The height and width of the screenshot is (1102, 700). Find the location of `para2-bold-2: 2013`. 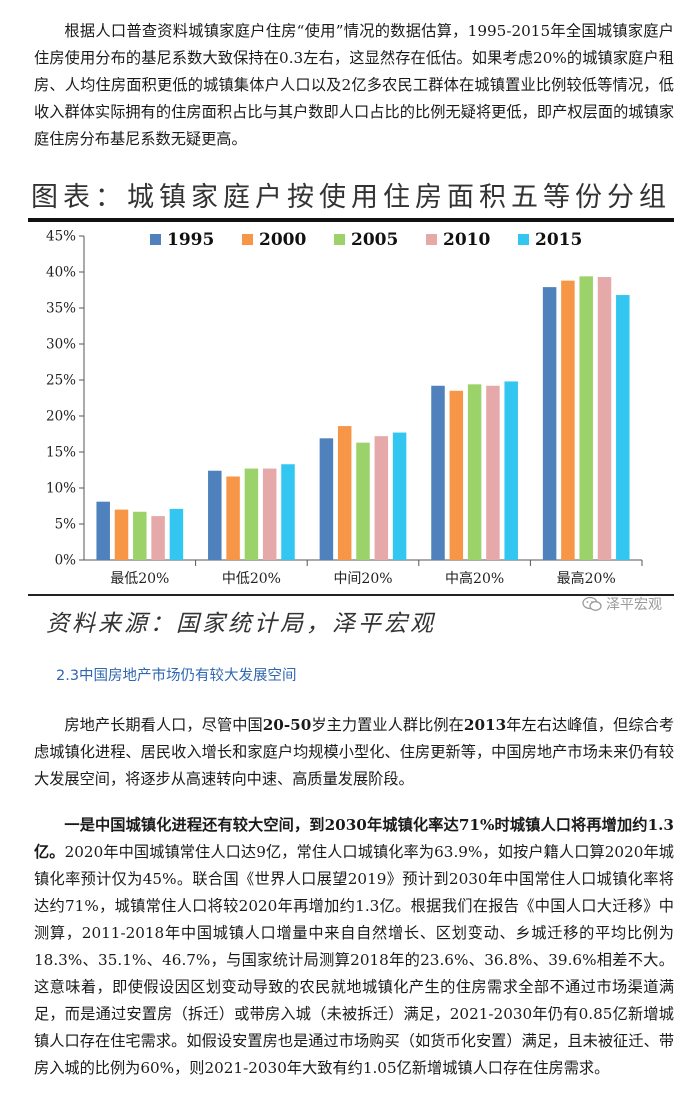

para2-bold-2: 2013 is located at coordinates (485, 725).